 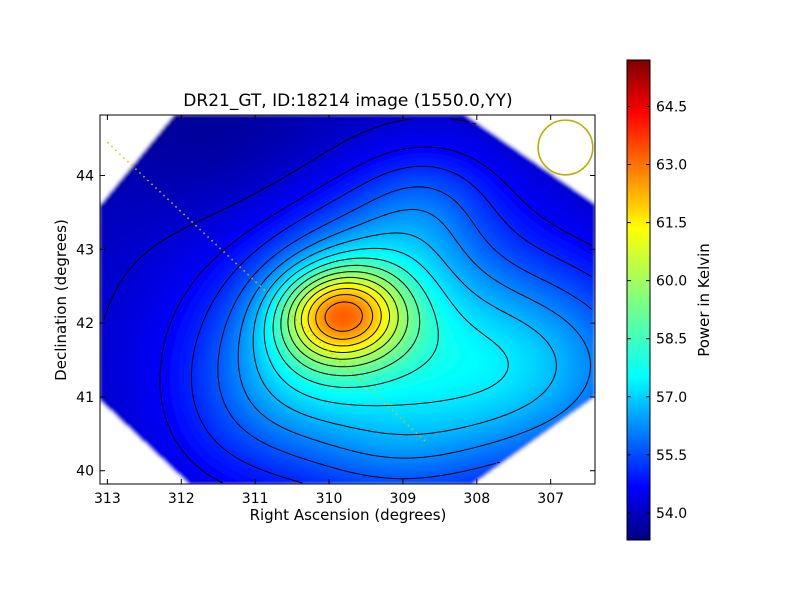 What do you see at coordinates (329, 499) in the screenshot?
I see `x-tick-label: 310` at bounding box center [329, 499].